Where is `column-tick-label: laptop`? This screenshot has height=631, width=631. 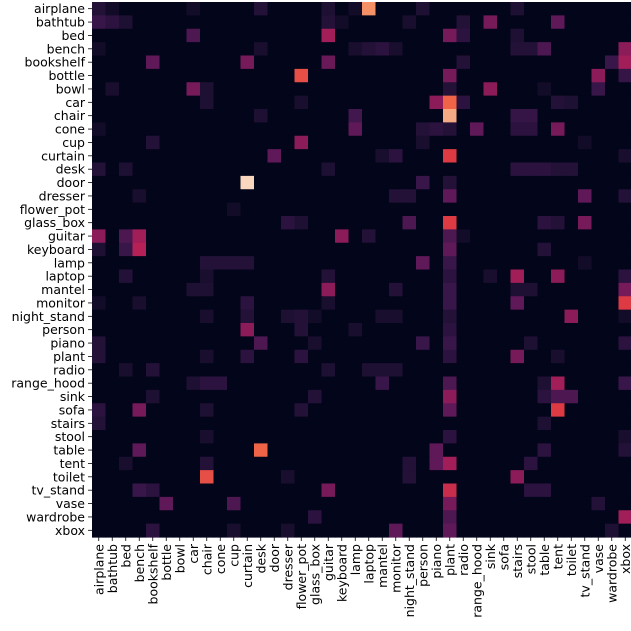 column-tick-label: laptop is located at coordinates (368, 564).